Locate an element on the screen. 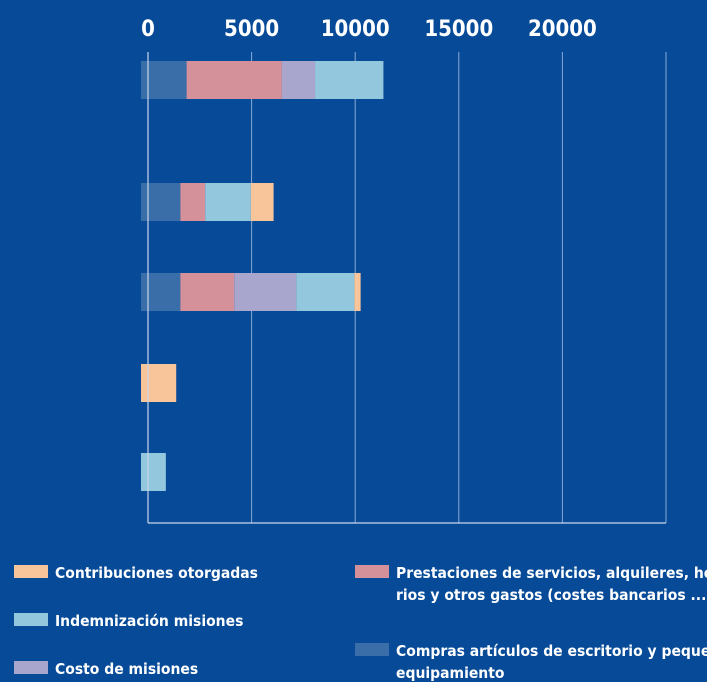 The width and height of the screenshot is (707, 682). bar-segment-row1-series1 is located at coordinates (193, 202).